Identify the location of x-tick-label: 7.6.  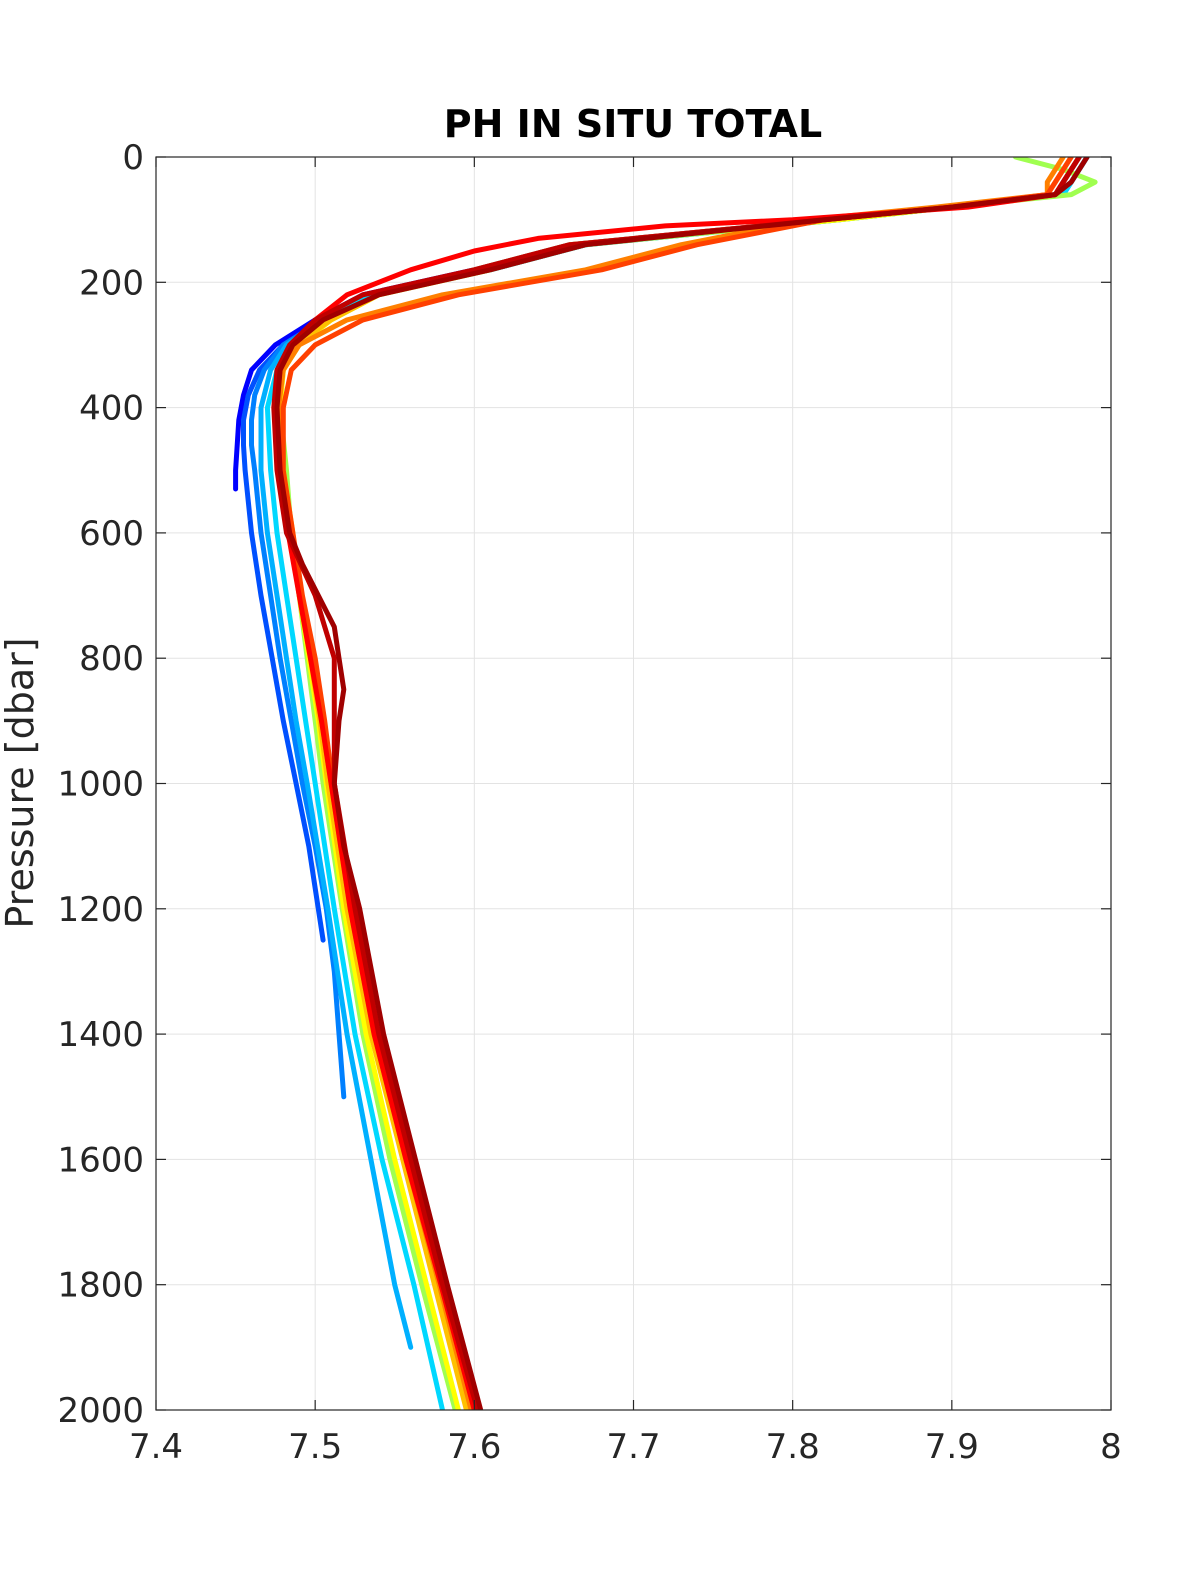
(474, 1447).